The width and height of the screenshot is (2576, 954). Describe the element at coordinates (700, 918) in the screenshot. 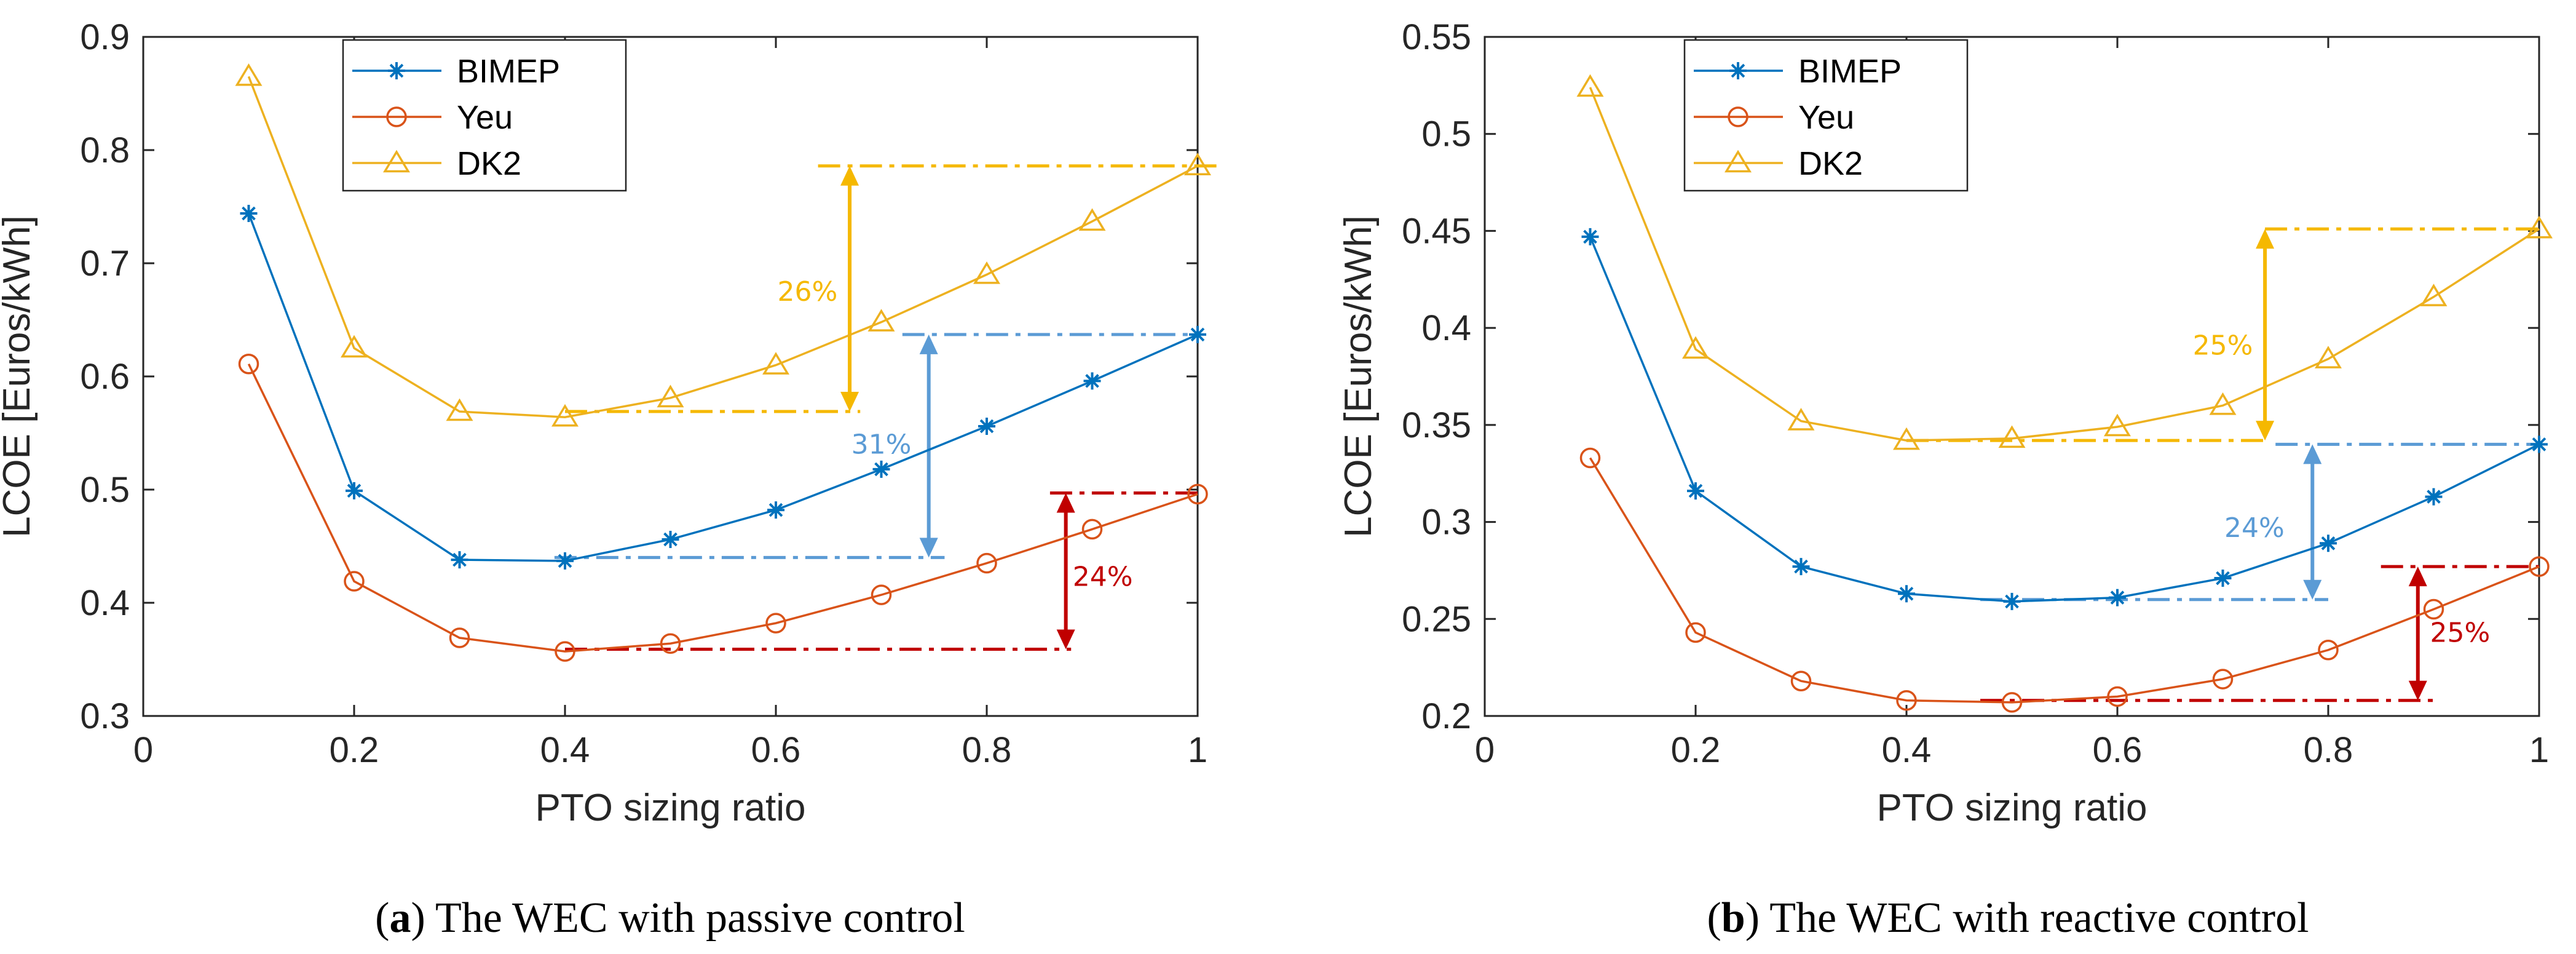

I see `caption-text: The WEC with passive control` at that location.